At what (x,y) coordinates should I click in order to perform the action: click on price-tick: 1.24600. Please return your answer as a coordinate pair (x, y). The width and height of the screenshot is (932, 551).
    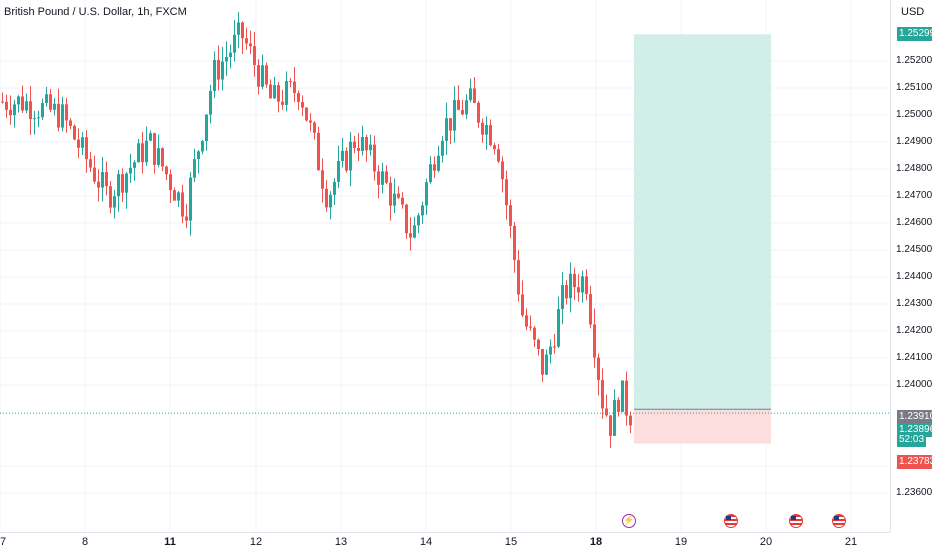
    Looking at the image, I should click on (914, 222).